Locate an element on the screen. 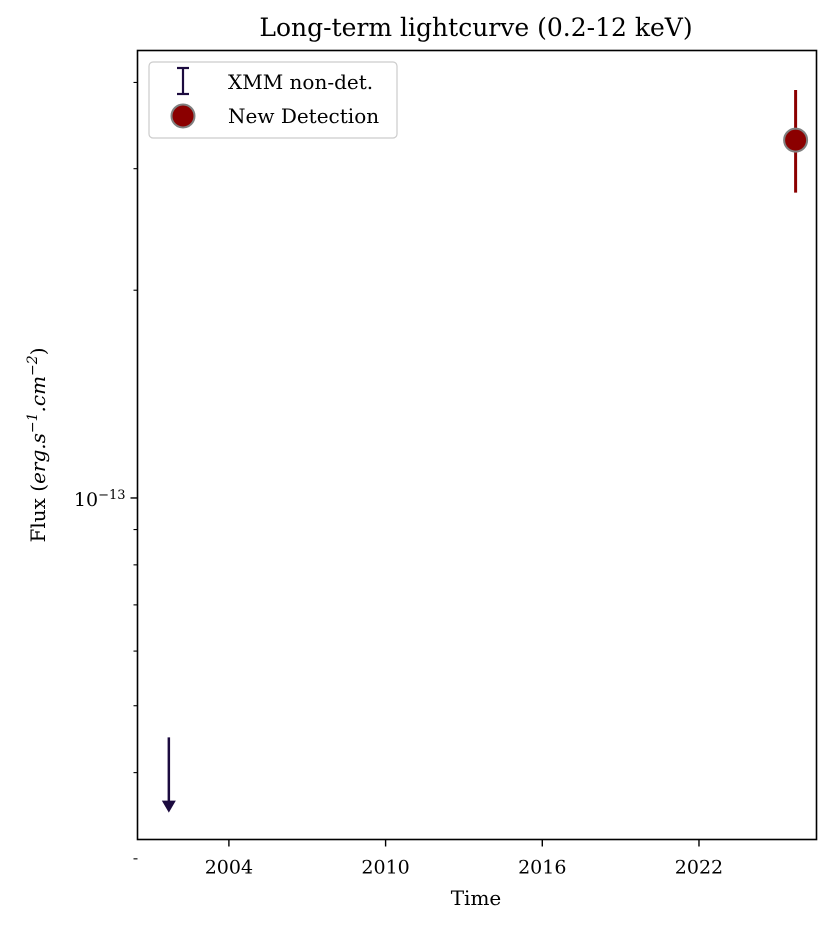  y-tick-label-base: 10 is located at coordinates (86, 500).